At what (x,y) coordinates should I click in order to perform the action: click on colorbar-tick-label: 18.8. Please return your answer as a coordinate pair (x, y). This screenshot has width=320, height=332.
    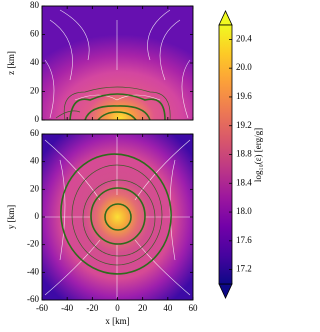
    Looking at the image, I should click on (244, 154).